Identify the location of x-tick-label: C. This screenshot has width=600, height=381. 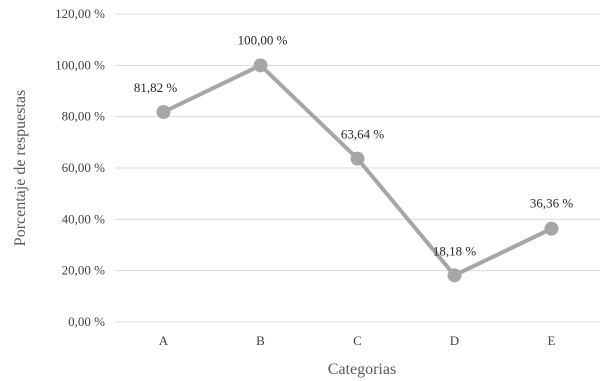
(357, 340).